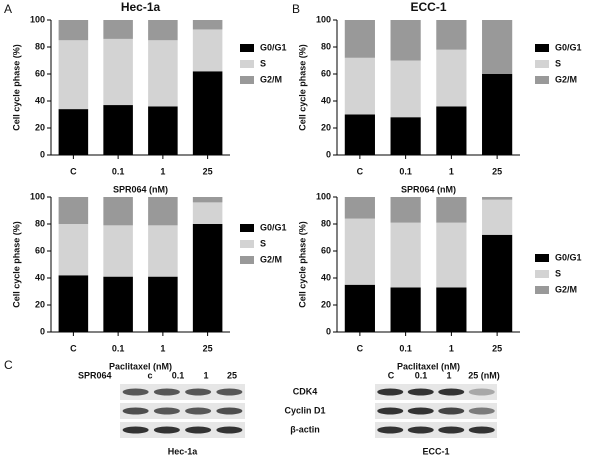 The width and height of the screenshot is (608, 468). I want to click on protein-label: Cyclin D1, so click(304, 410).